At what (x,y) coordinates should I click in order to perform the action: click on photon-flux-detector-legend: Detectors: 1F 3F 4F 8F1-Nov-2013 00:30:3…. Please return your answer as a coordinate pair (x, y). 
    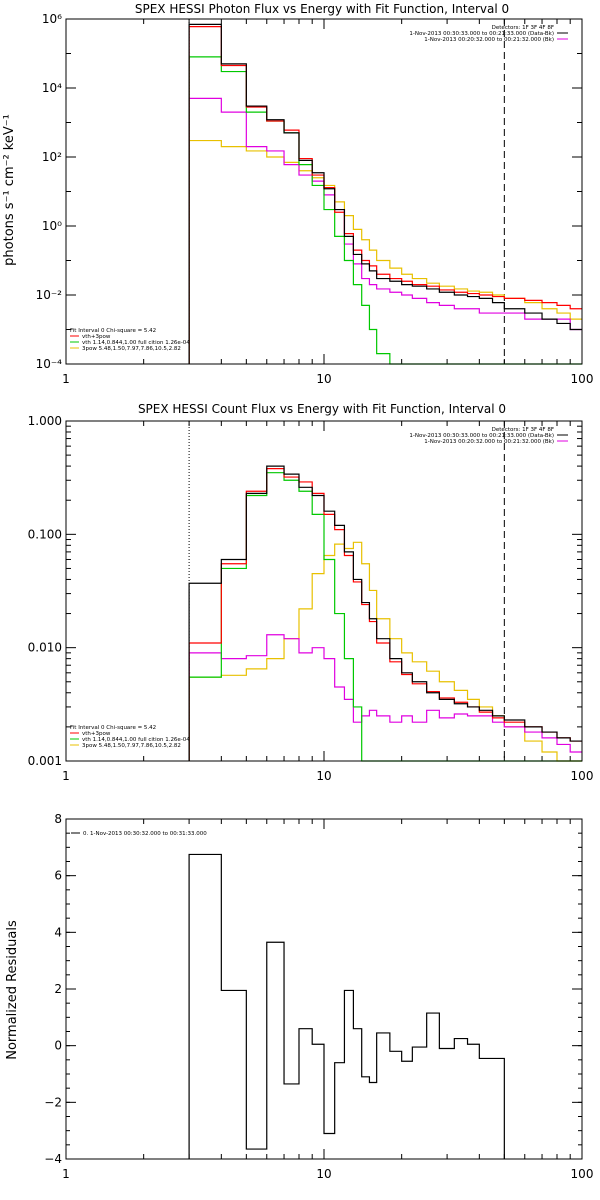
    Looking at the image, I should click on (488, 34).